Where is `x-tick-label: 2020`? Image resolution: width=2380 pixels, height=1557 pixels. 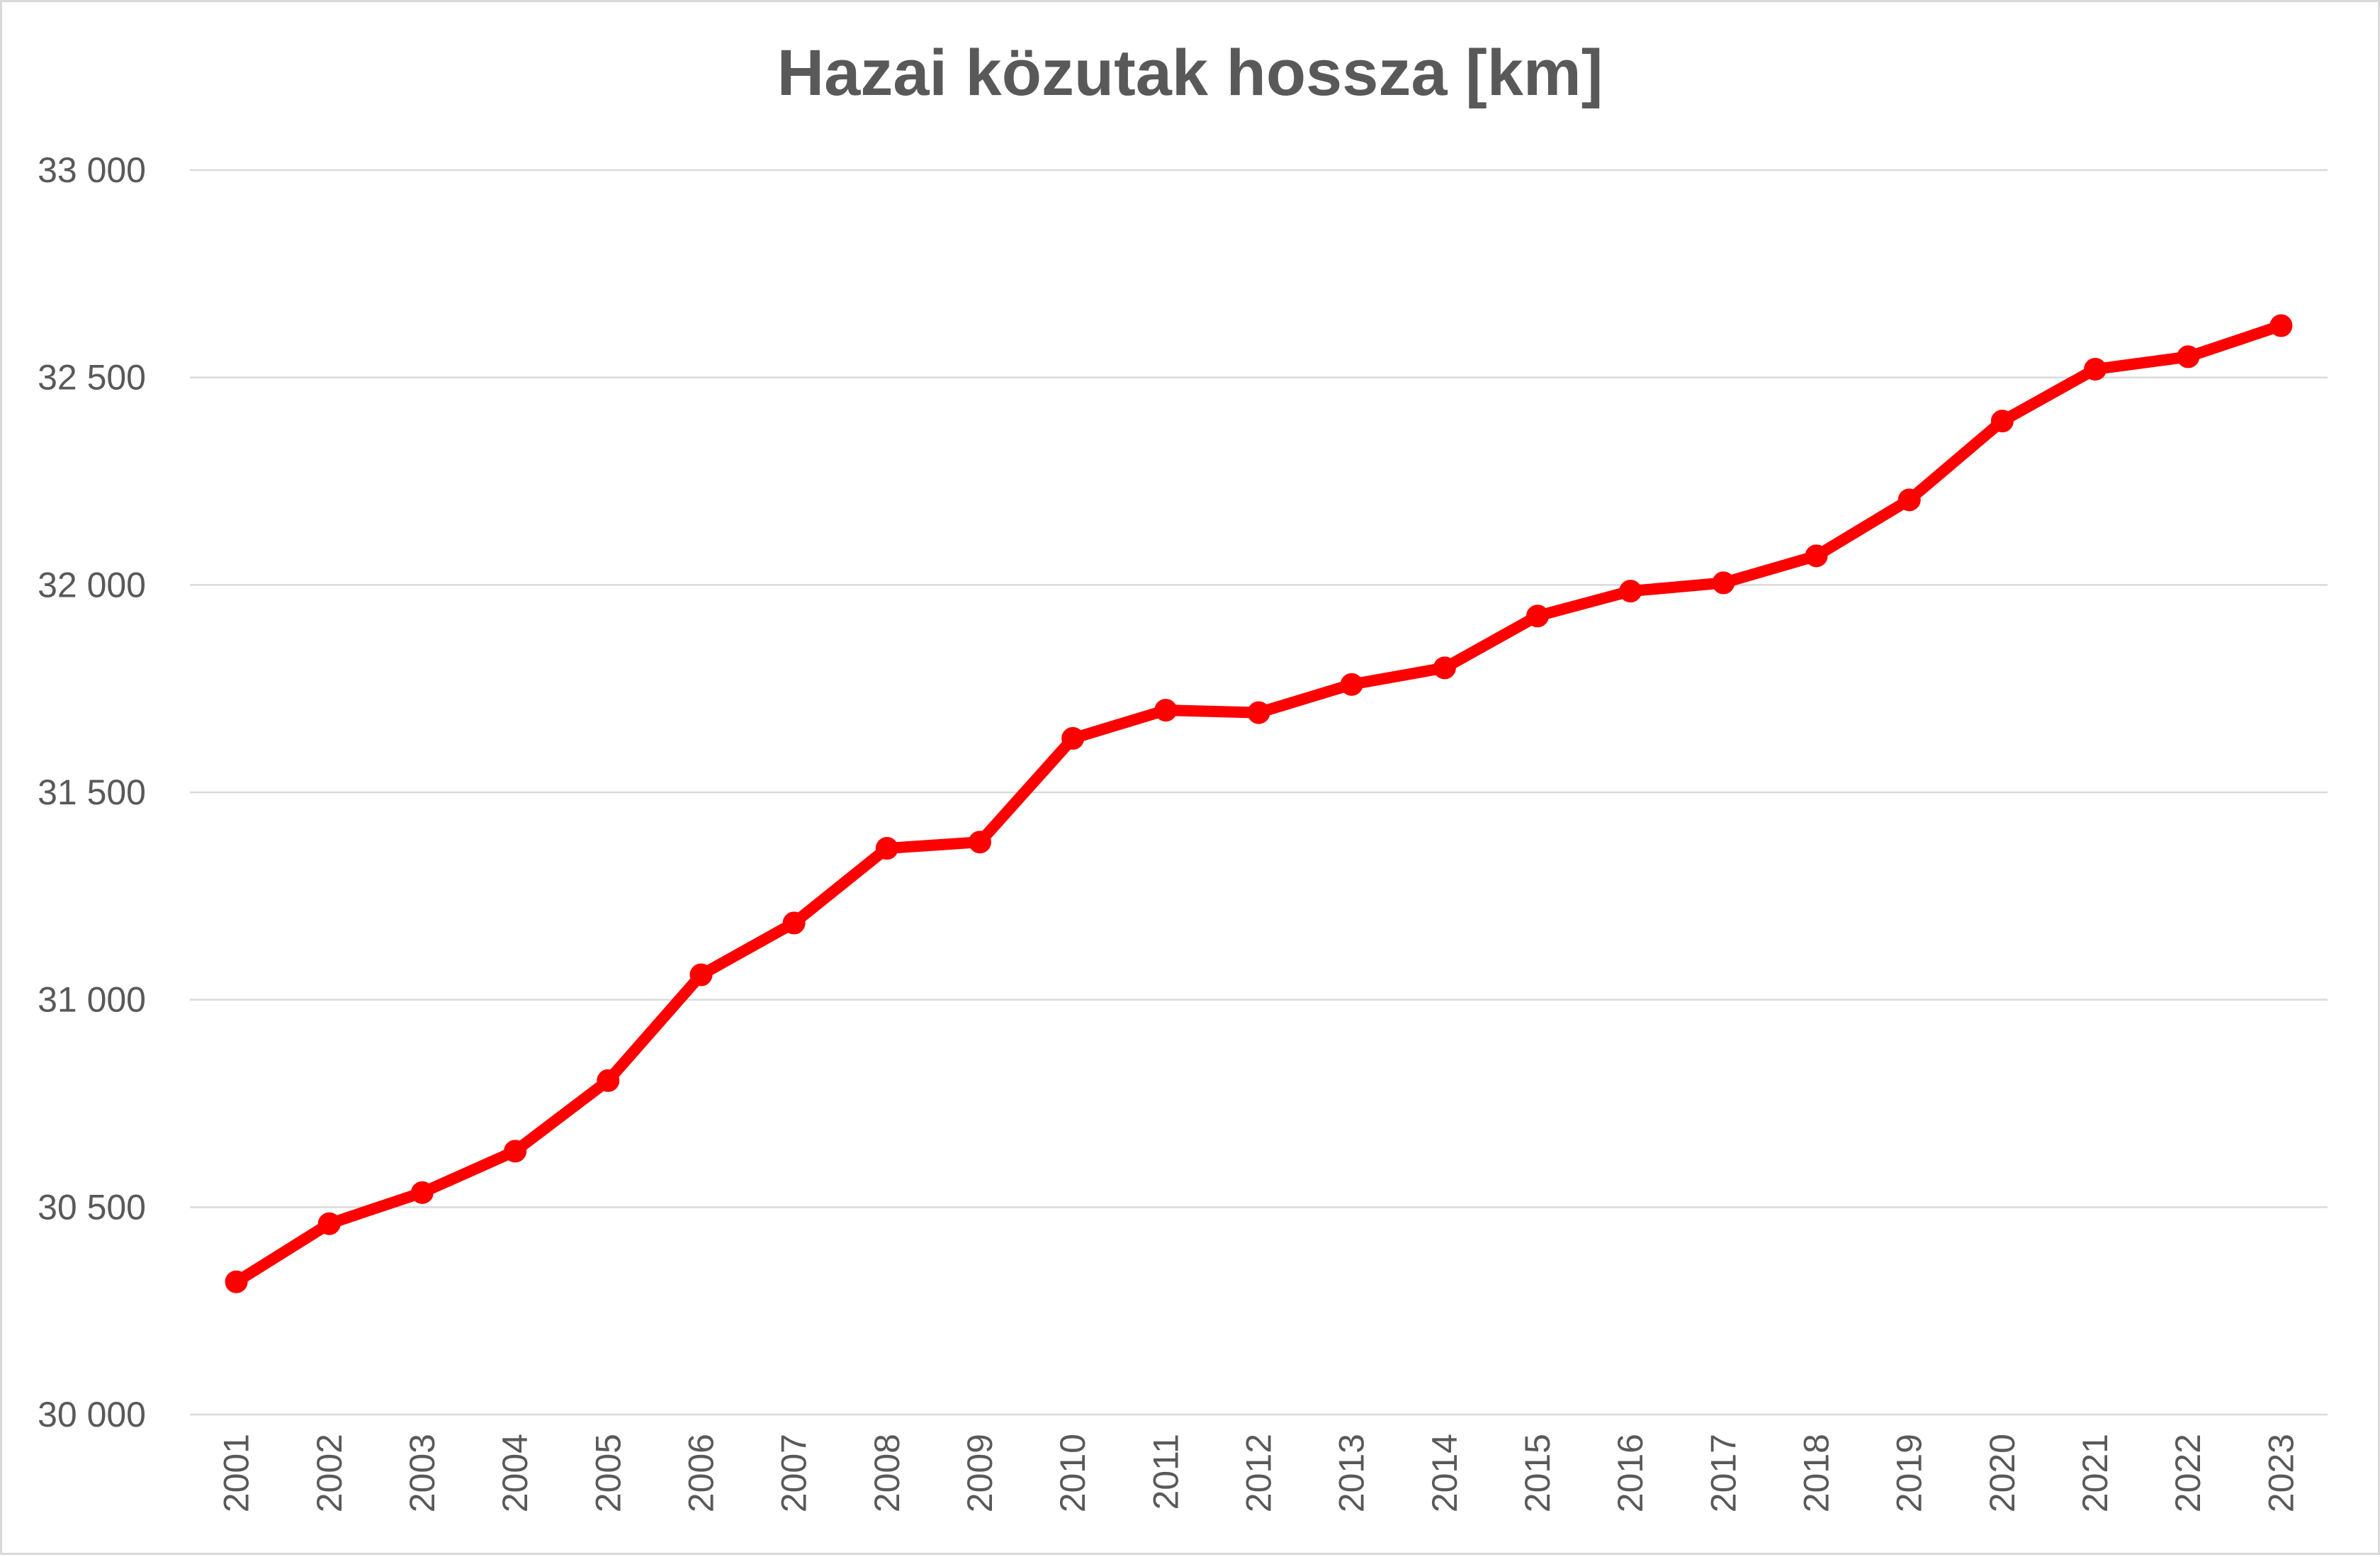 x-tick-label: 2020 is located at coordinates (2002, 1473).